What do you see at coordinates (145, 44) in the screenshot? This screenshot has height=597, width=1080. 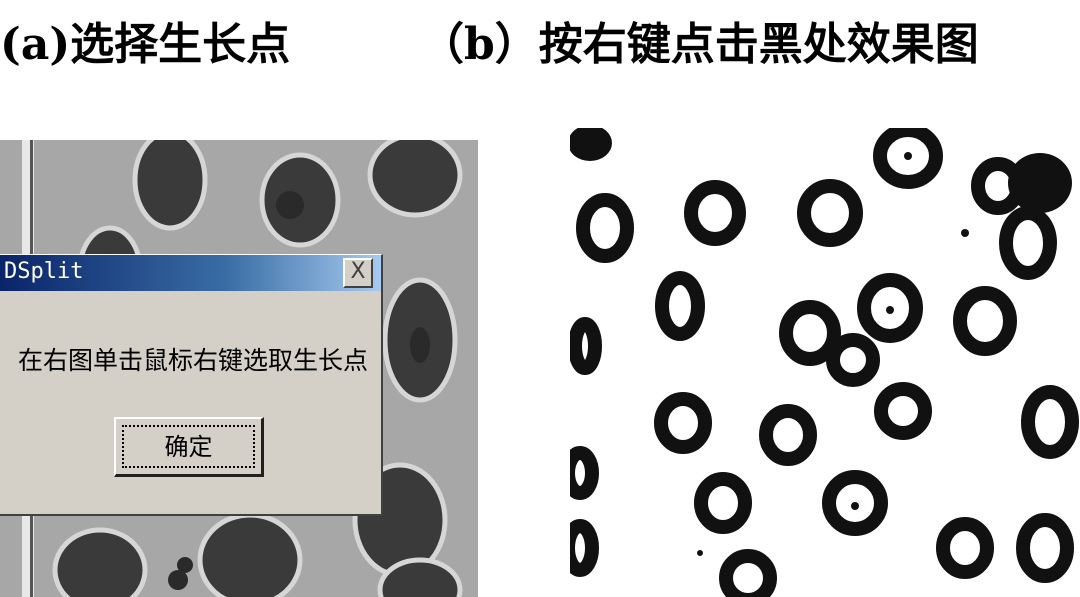 I see `caption-a: (a)选择生长点` at bounding box center [145, 44].